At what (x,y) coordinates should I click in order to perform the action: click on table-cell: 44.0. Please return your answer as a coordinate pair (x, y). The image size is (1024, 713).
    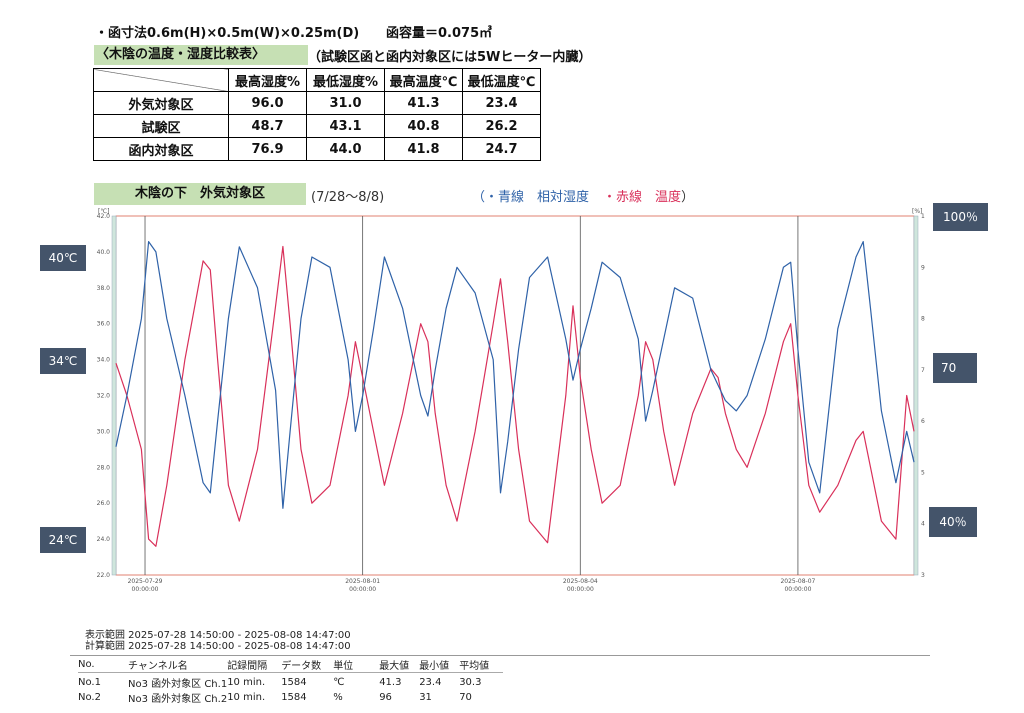
    Looking at the image, I should click on (345, 149).